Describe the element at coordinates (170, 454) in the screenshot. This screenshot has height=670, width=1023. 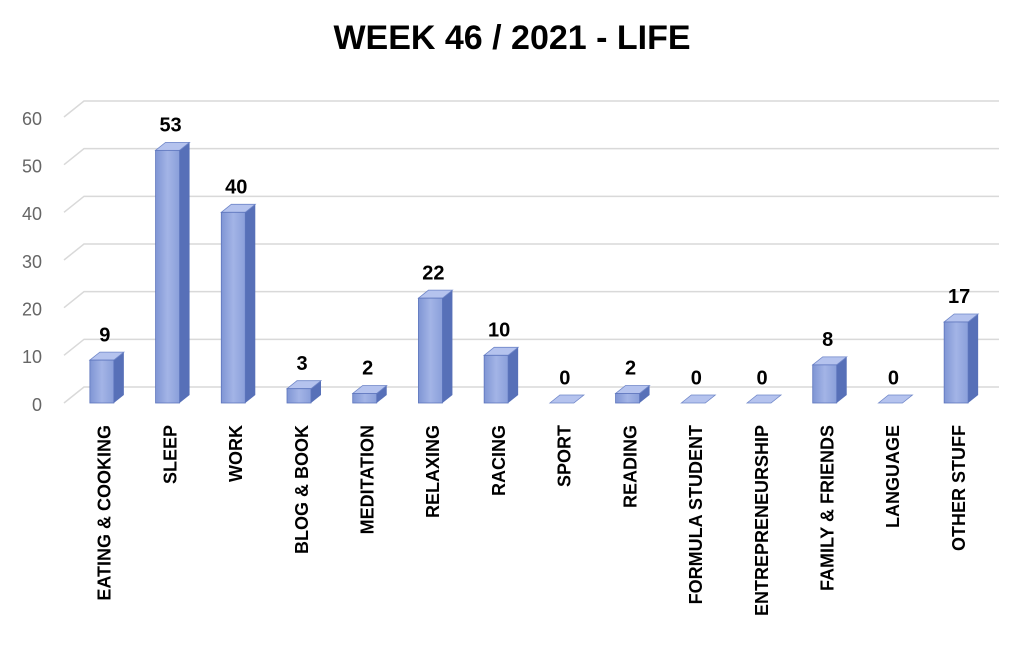
I see `x-tick-label: SLEEP` at that location.